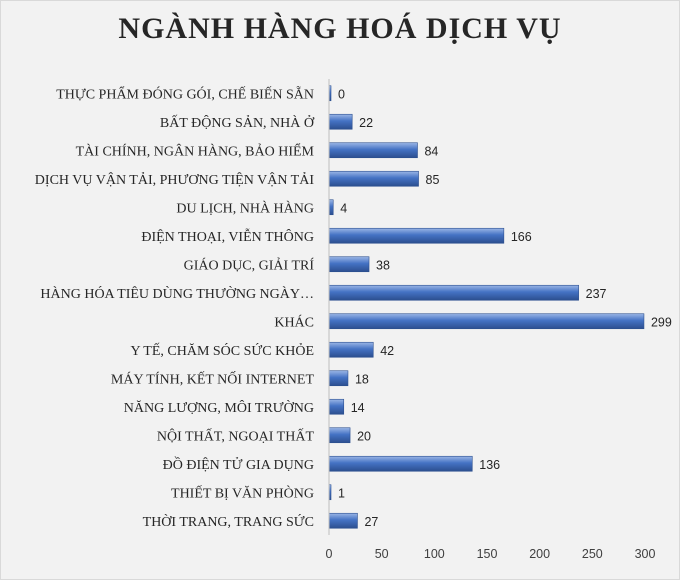  I want to click on x-tick-label: 250, so click(592, 554).